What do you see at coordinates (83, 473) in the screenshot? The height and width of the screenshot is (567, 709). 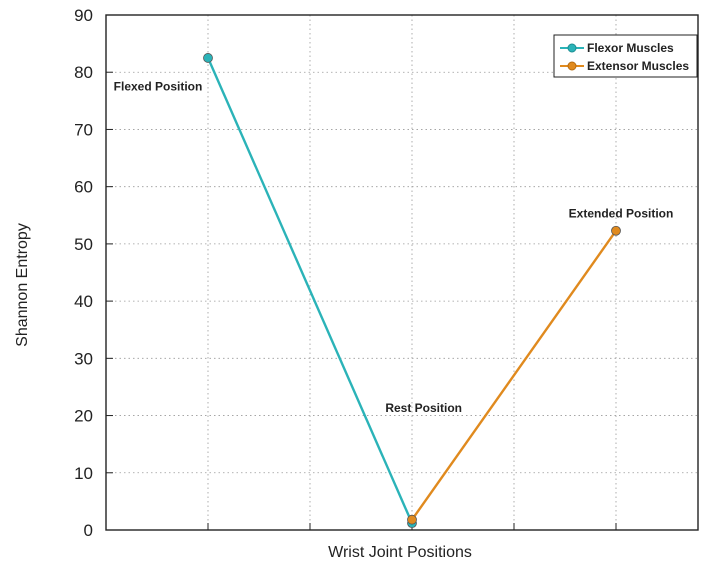 I see `y-tick-label: 10` at bounding box center [83, 473].